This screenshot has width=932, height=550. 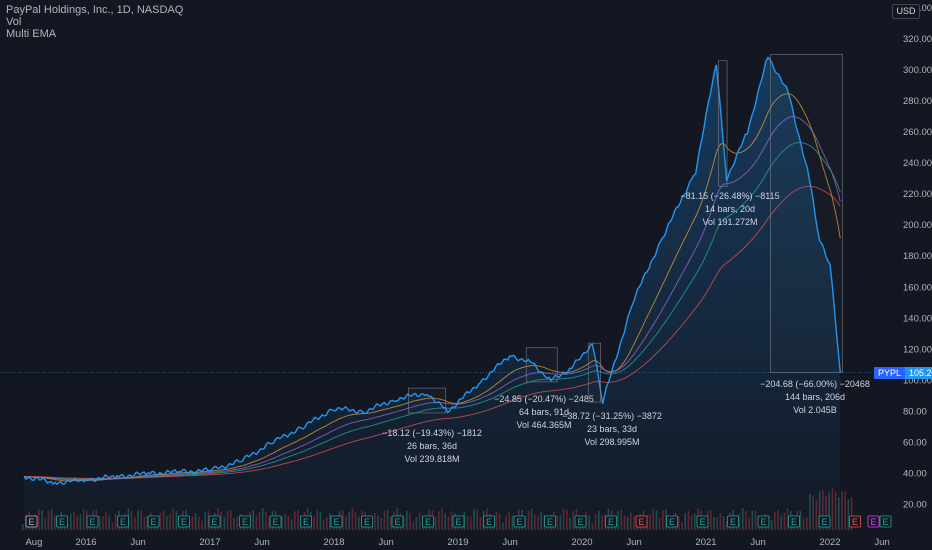 I want to click on y-tick-label: 280.00, so click(x=917, y=101).